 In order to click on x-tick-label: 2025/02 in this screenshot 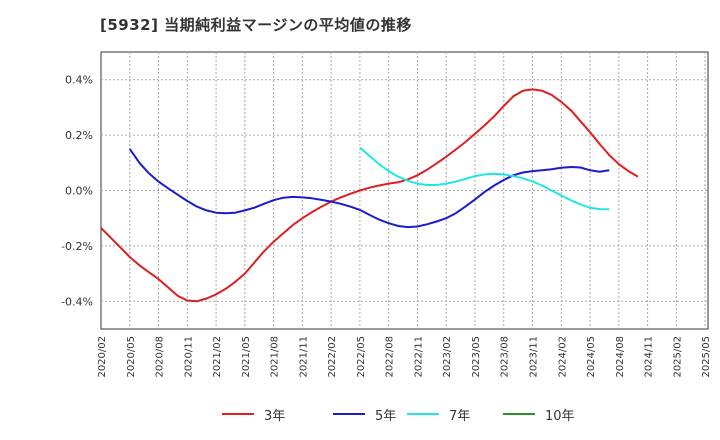, I will do `click(677, 357)`.